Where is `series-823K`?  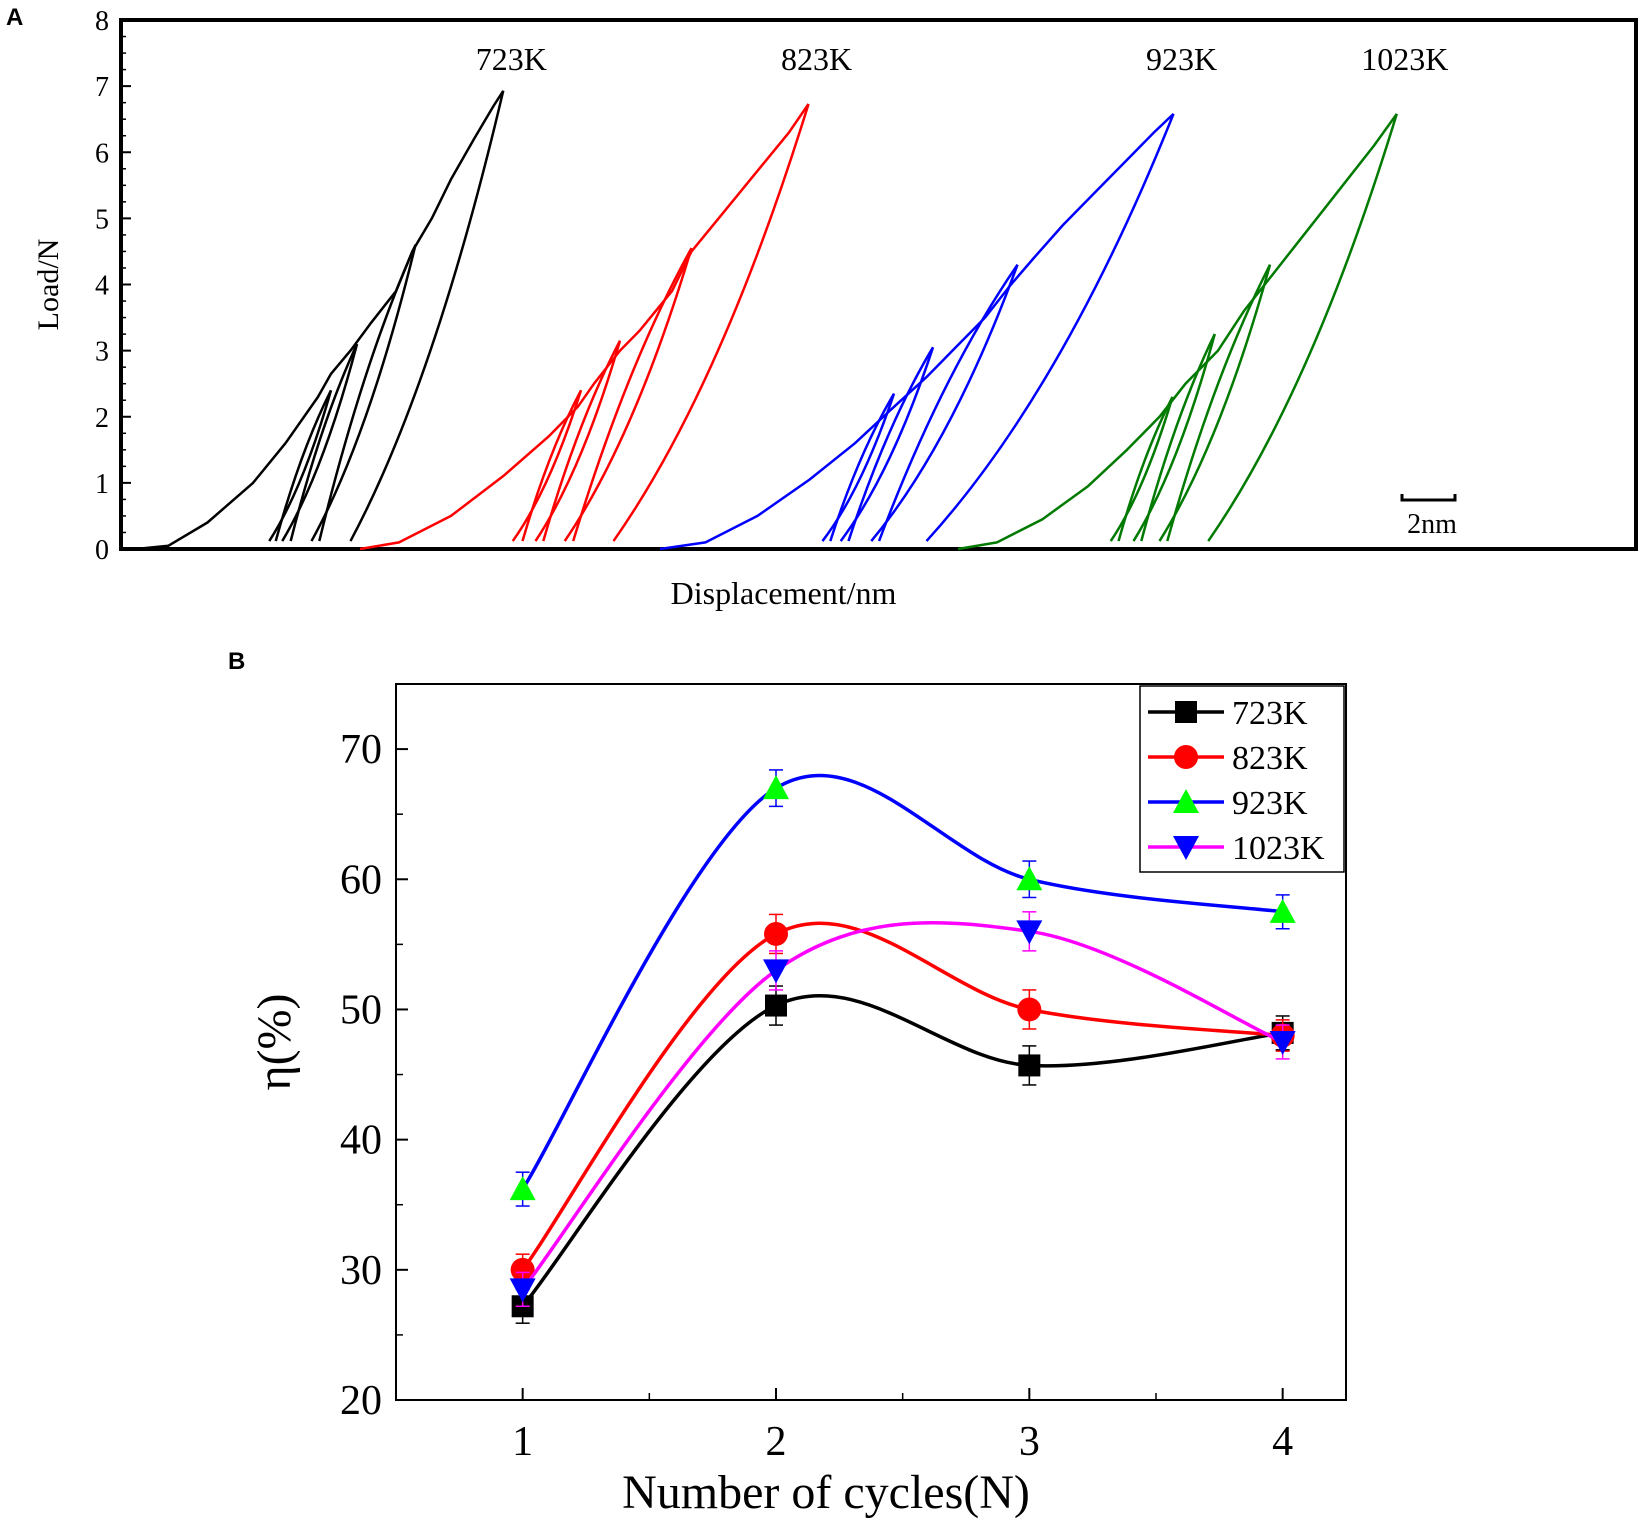 series-823K is located at coordinates (584, 327).